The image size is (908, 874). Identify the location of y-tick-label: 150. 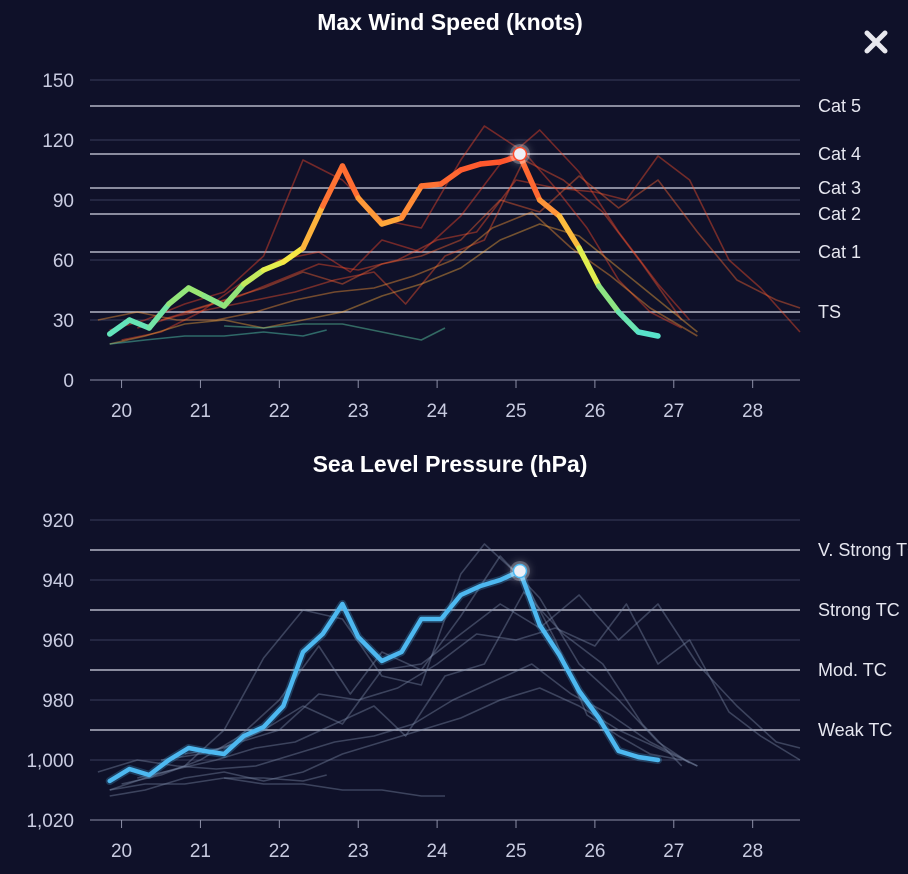
(58, 81).